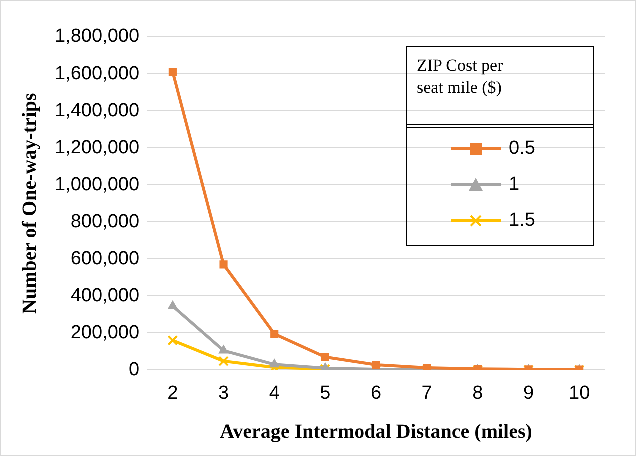  Describe the element at coordinates (274, 393) in the screenshot. I see `x-tick-label: 4` at that location.